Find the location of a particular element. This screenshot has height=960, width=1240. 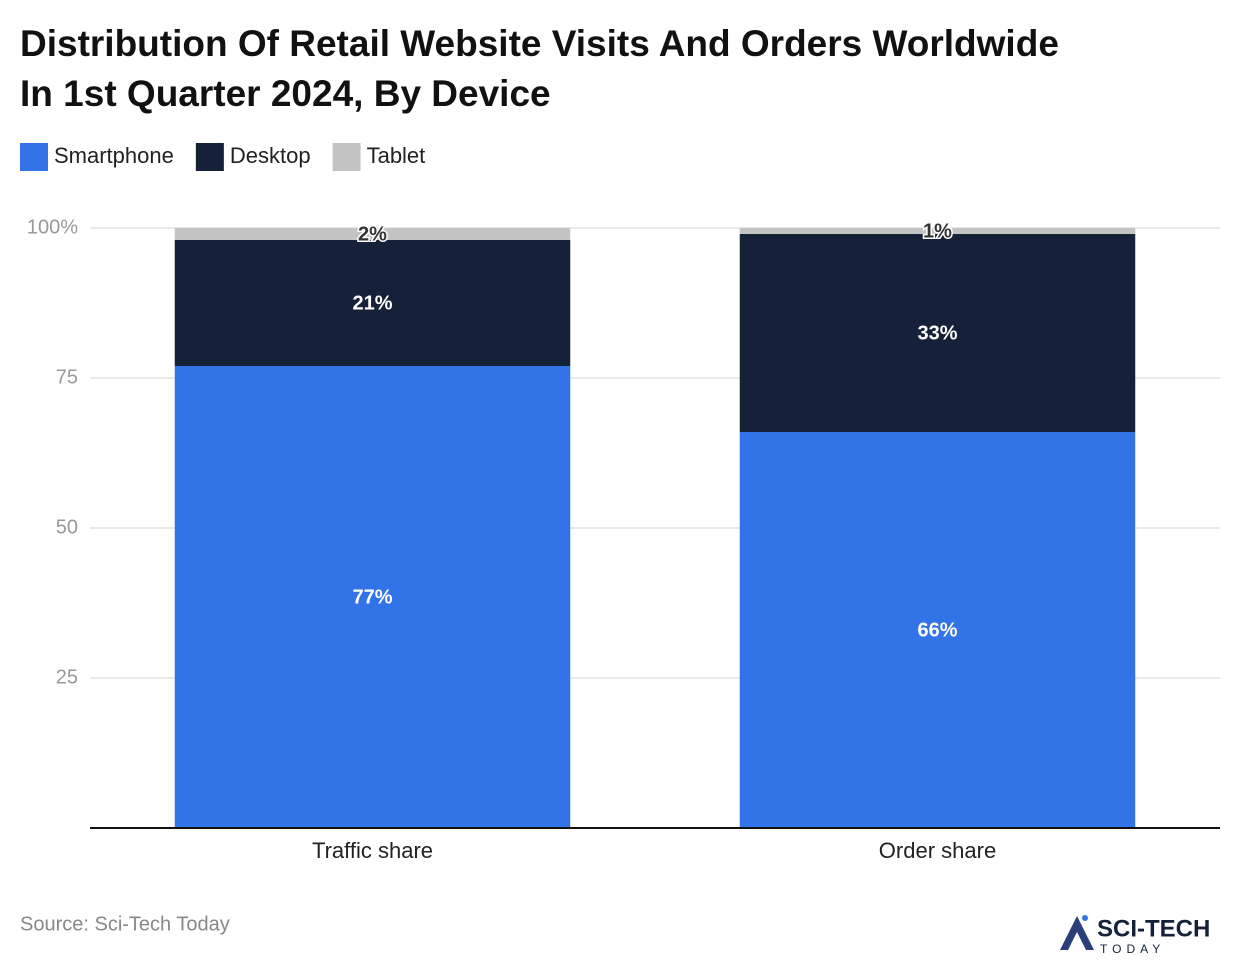

value-label: 2% is located at coordinates (372, 234).